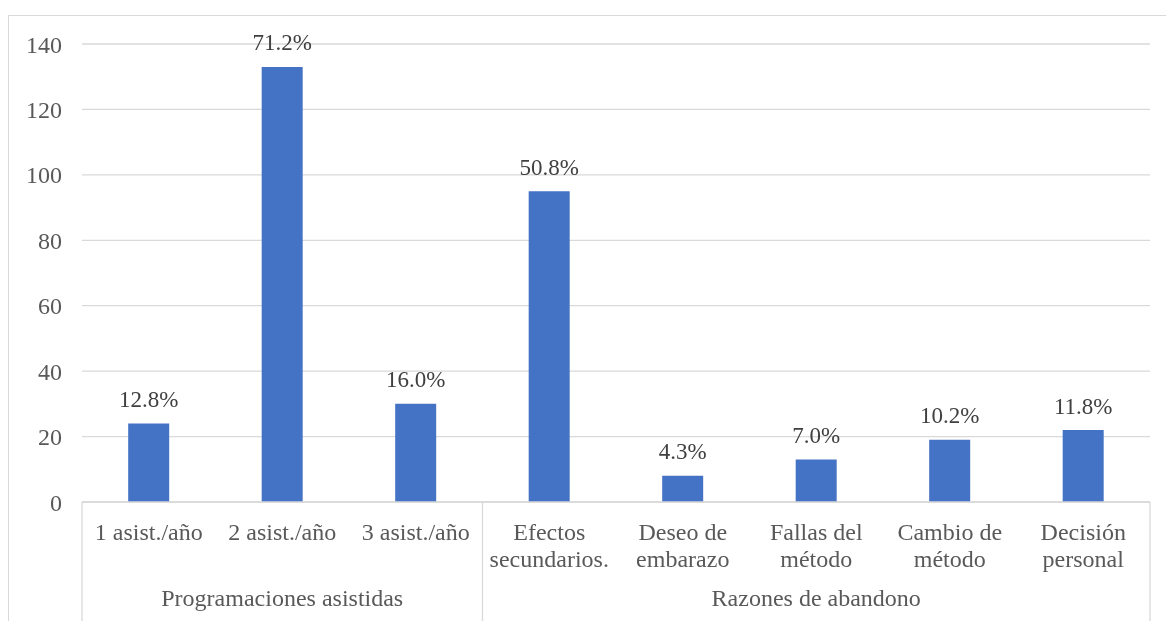 This screenshot has width=1166, height=621. Describe the element at coordinates (282, 598) in the screenshot. I see `text: Programaciones asistidas` at that location.